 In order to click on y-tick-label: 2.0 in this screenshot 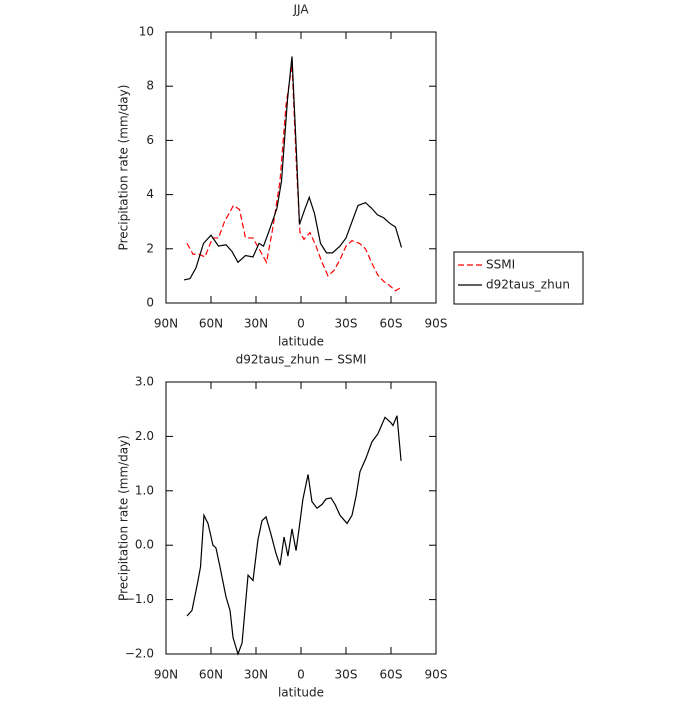, I will do `click(144, 436)`.